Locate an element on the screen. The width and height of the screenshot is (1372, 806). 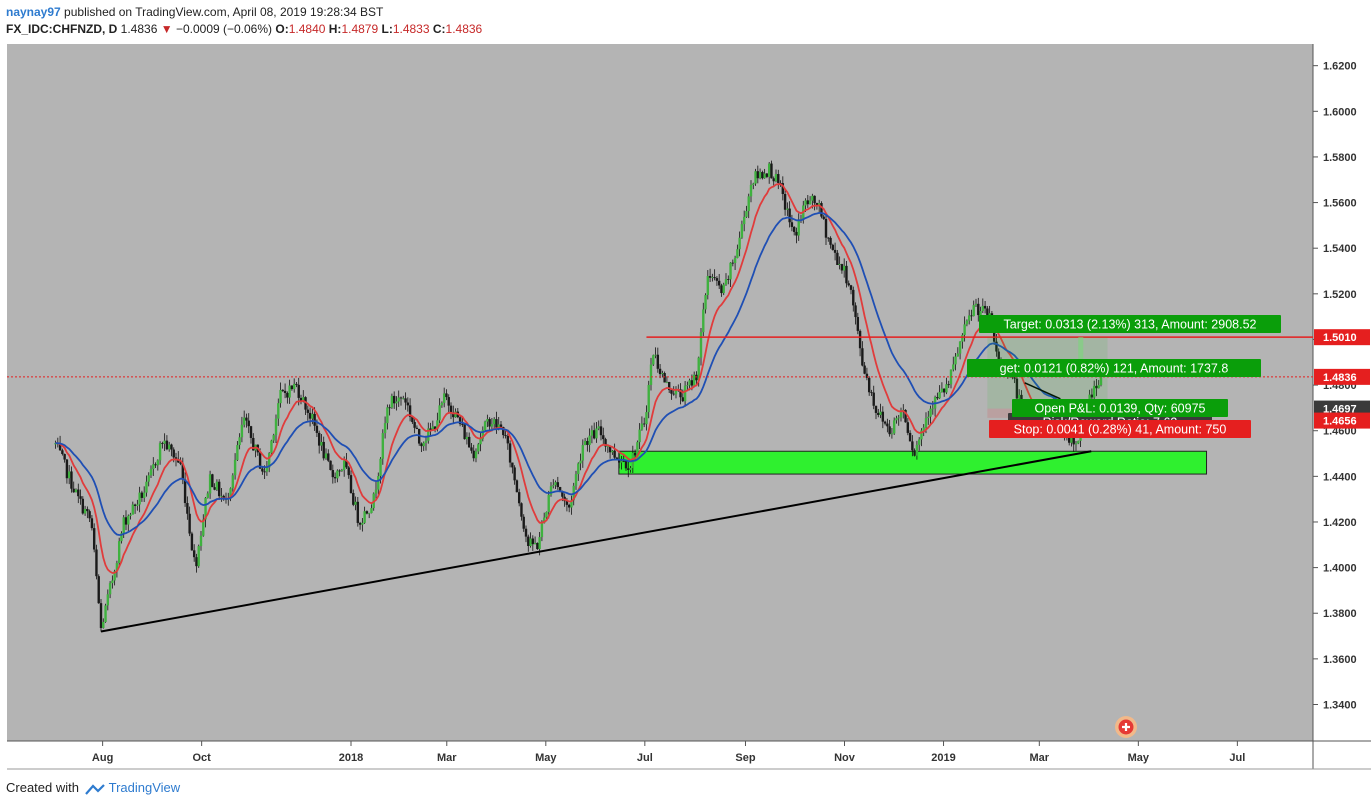
axis-label-price: 1.4836 is located at coordinates (1340, 378).